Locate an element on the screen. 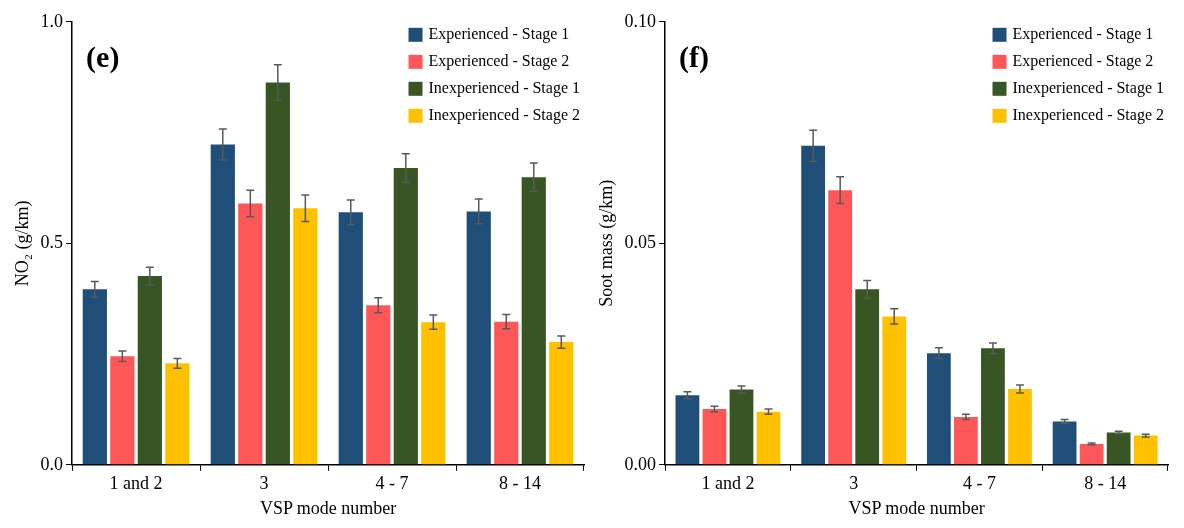  y-tick-label: 1.0 is located at coordinates (52, 20).